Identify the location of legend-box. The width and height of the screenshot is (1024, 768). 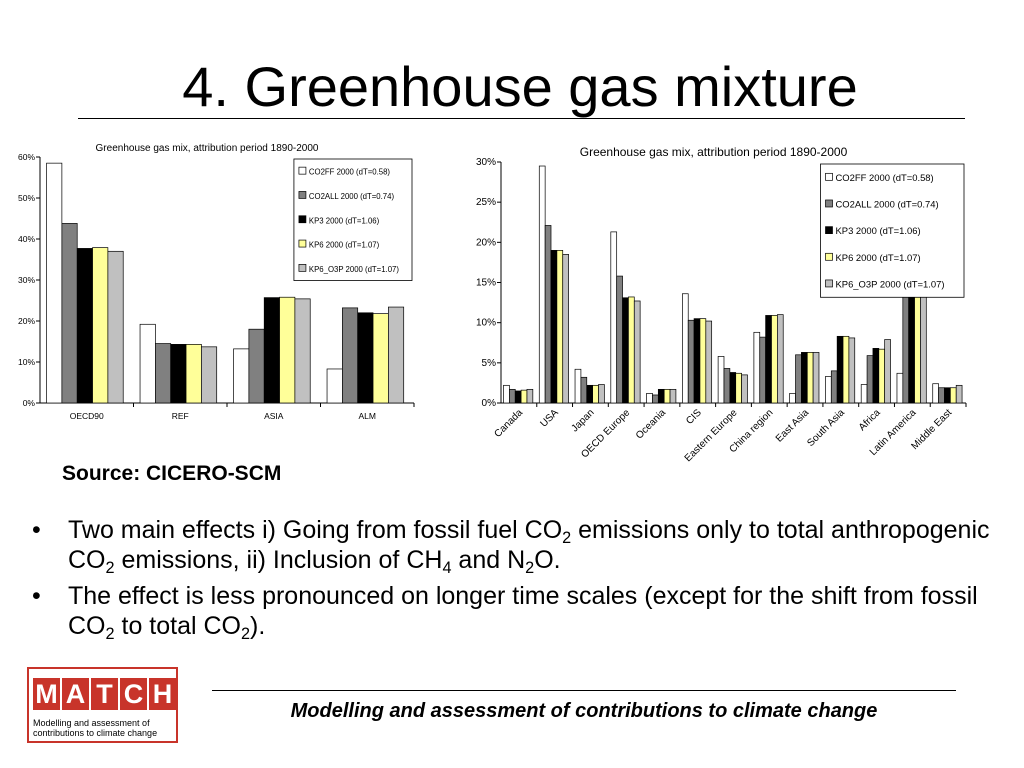
(353, 219).